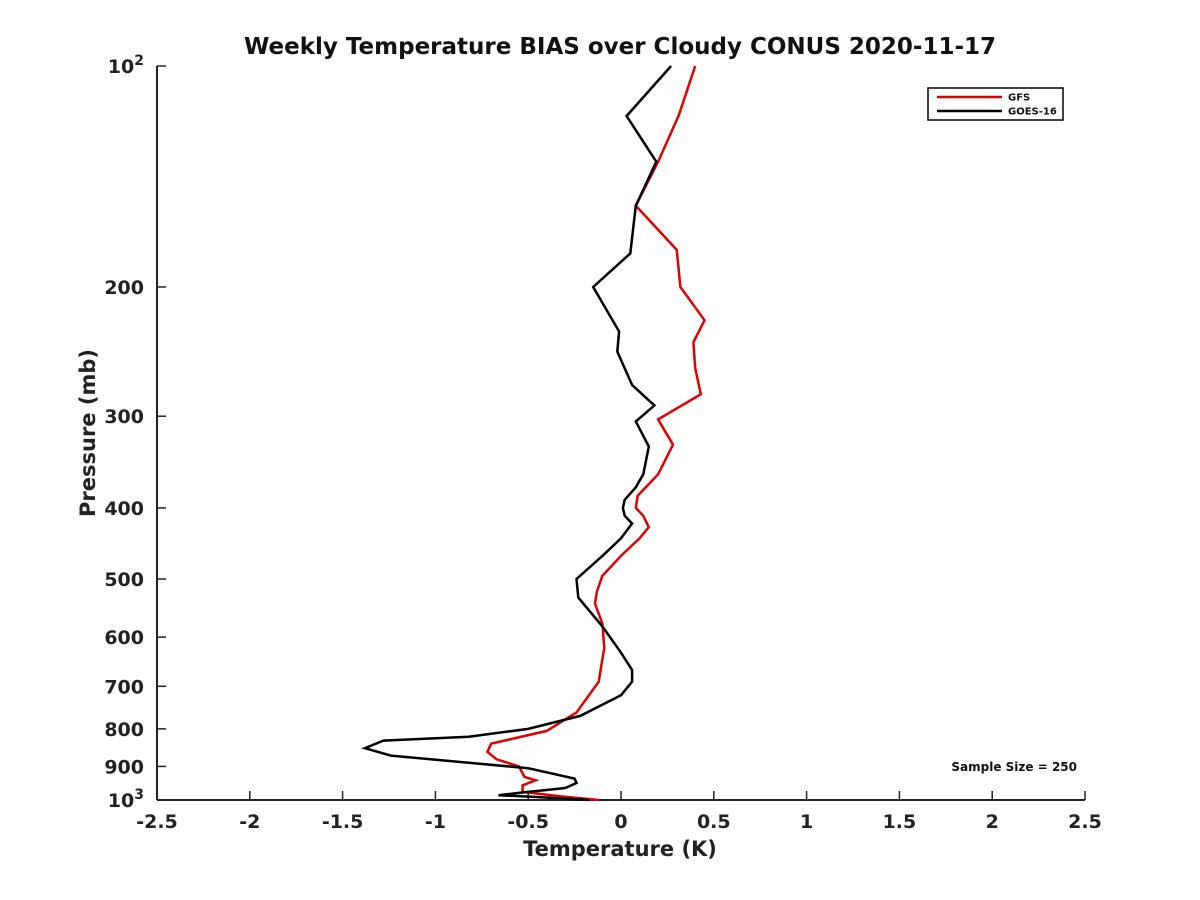  What do you see at coordinates (1085, 822) in the screenshot?
I see `x-tick-label: 2.5` at bounding box center [1085, 822].